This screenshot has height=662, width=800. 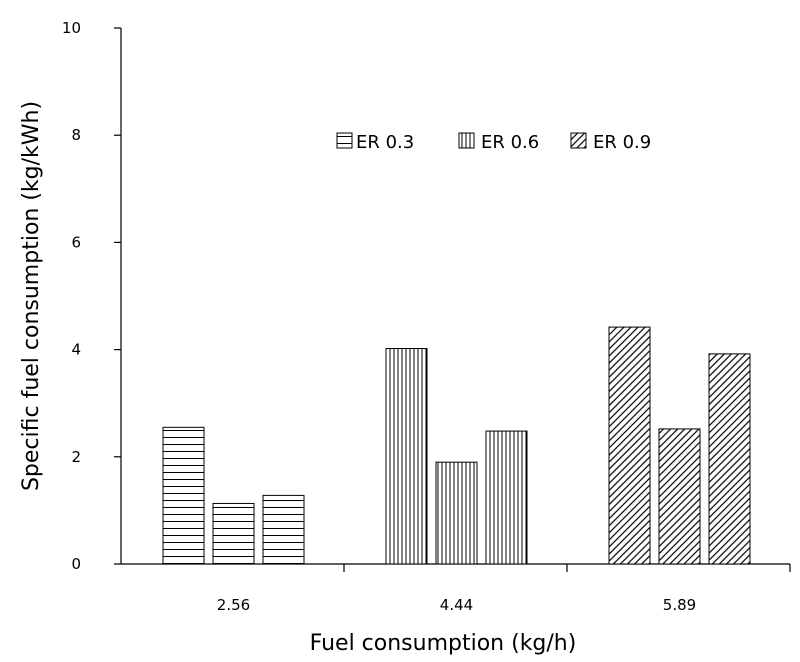 I want to click on legend-label: ER 0.3, so click(x=385, y=142).